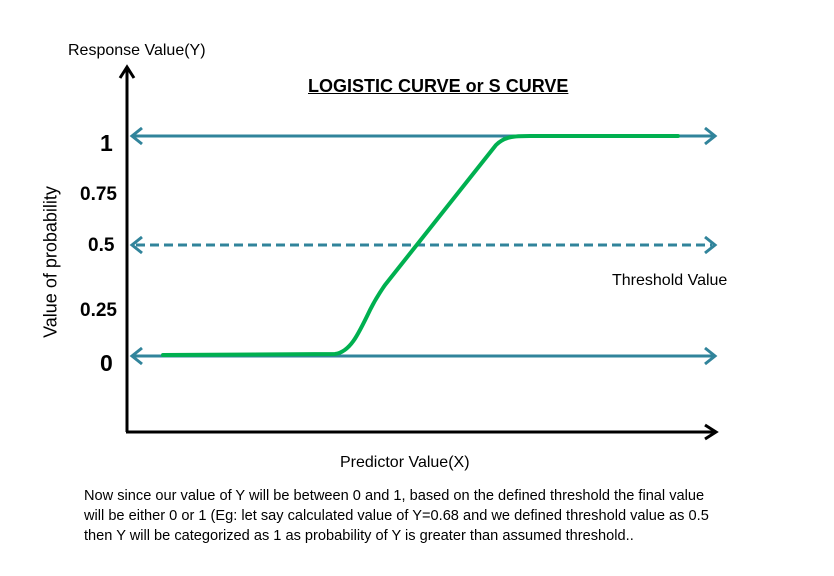 This screenshot has width=834, height=576. I want to click on y-tick-0.25: 0.25, so click(98, 310).